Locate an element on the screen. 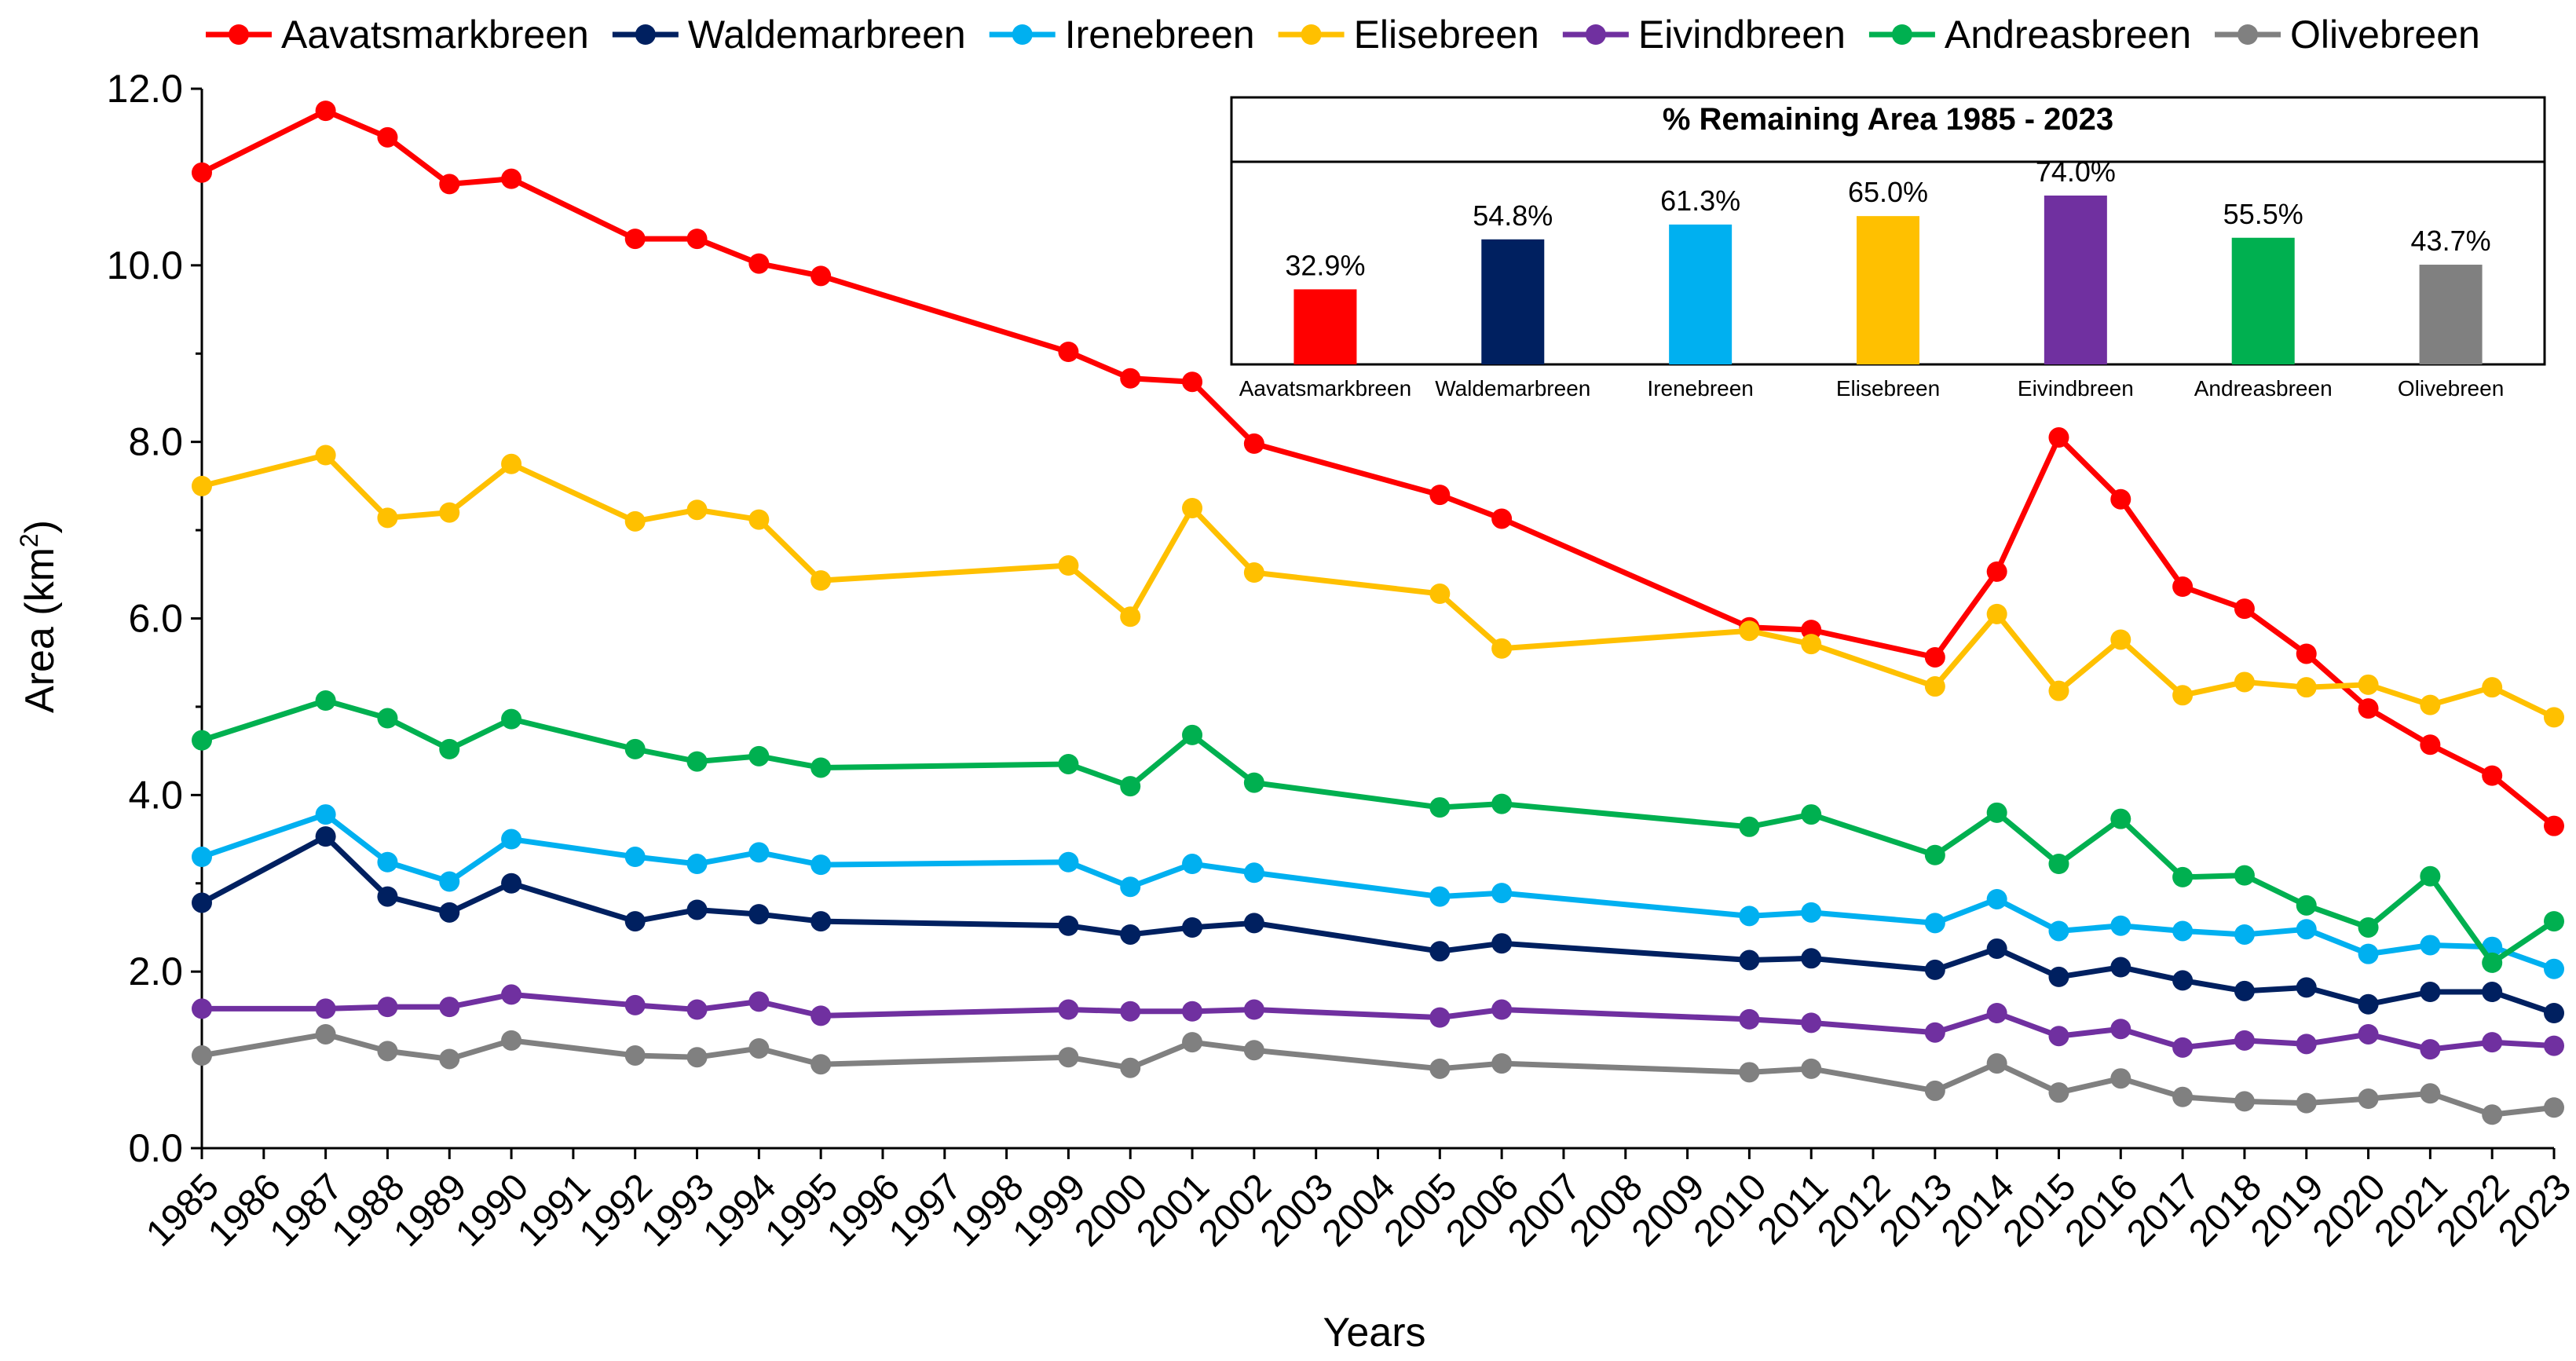 This screenshot has width=2576, height=1361. legend-item-andreasbreen: Andreasbreen is located at coordinates (2030, 35).